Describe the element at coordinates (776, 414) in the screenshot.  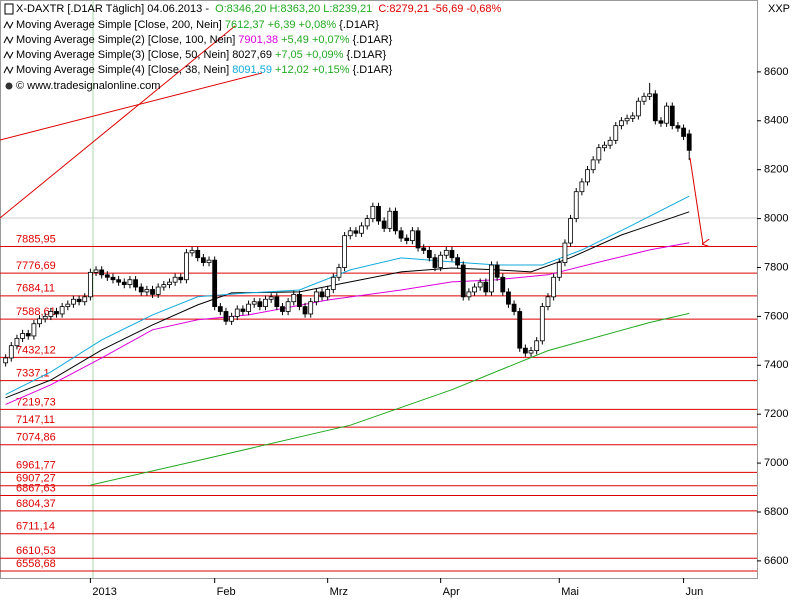
I see `y-tick-label: 7200` at that location.